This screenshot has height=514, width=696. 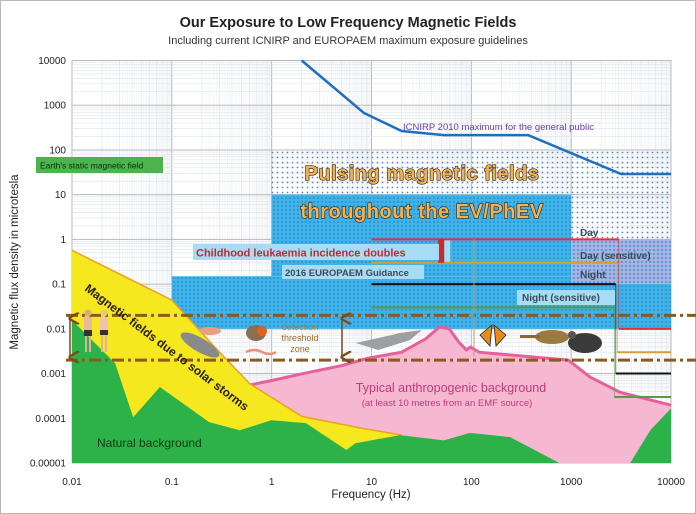 I want to click on y-tick-label: 100, so click(x=57, y=150).